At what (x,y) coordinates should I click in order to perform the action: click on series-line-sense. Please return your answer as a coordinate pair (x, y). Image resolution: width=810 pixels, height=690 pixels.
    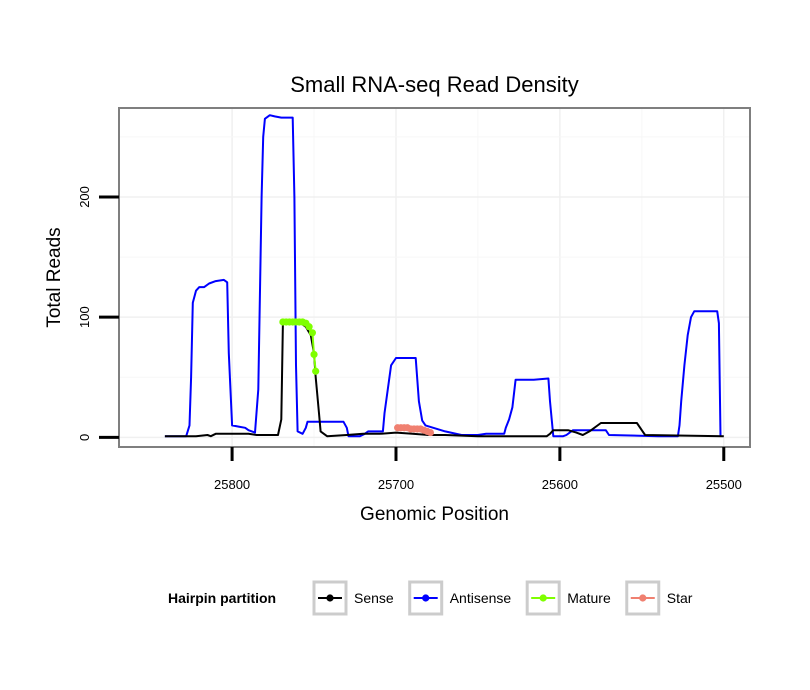
    Looking at the image, I should click on (444, 380).